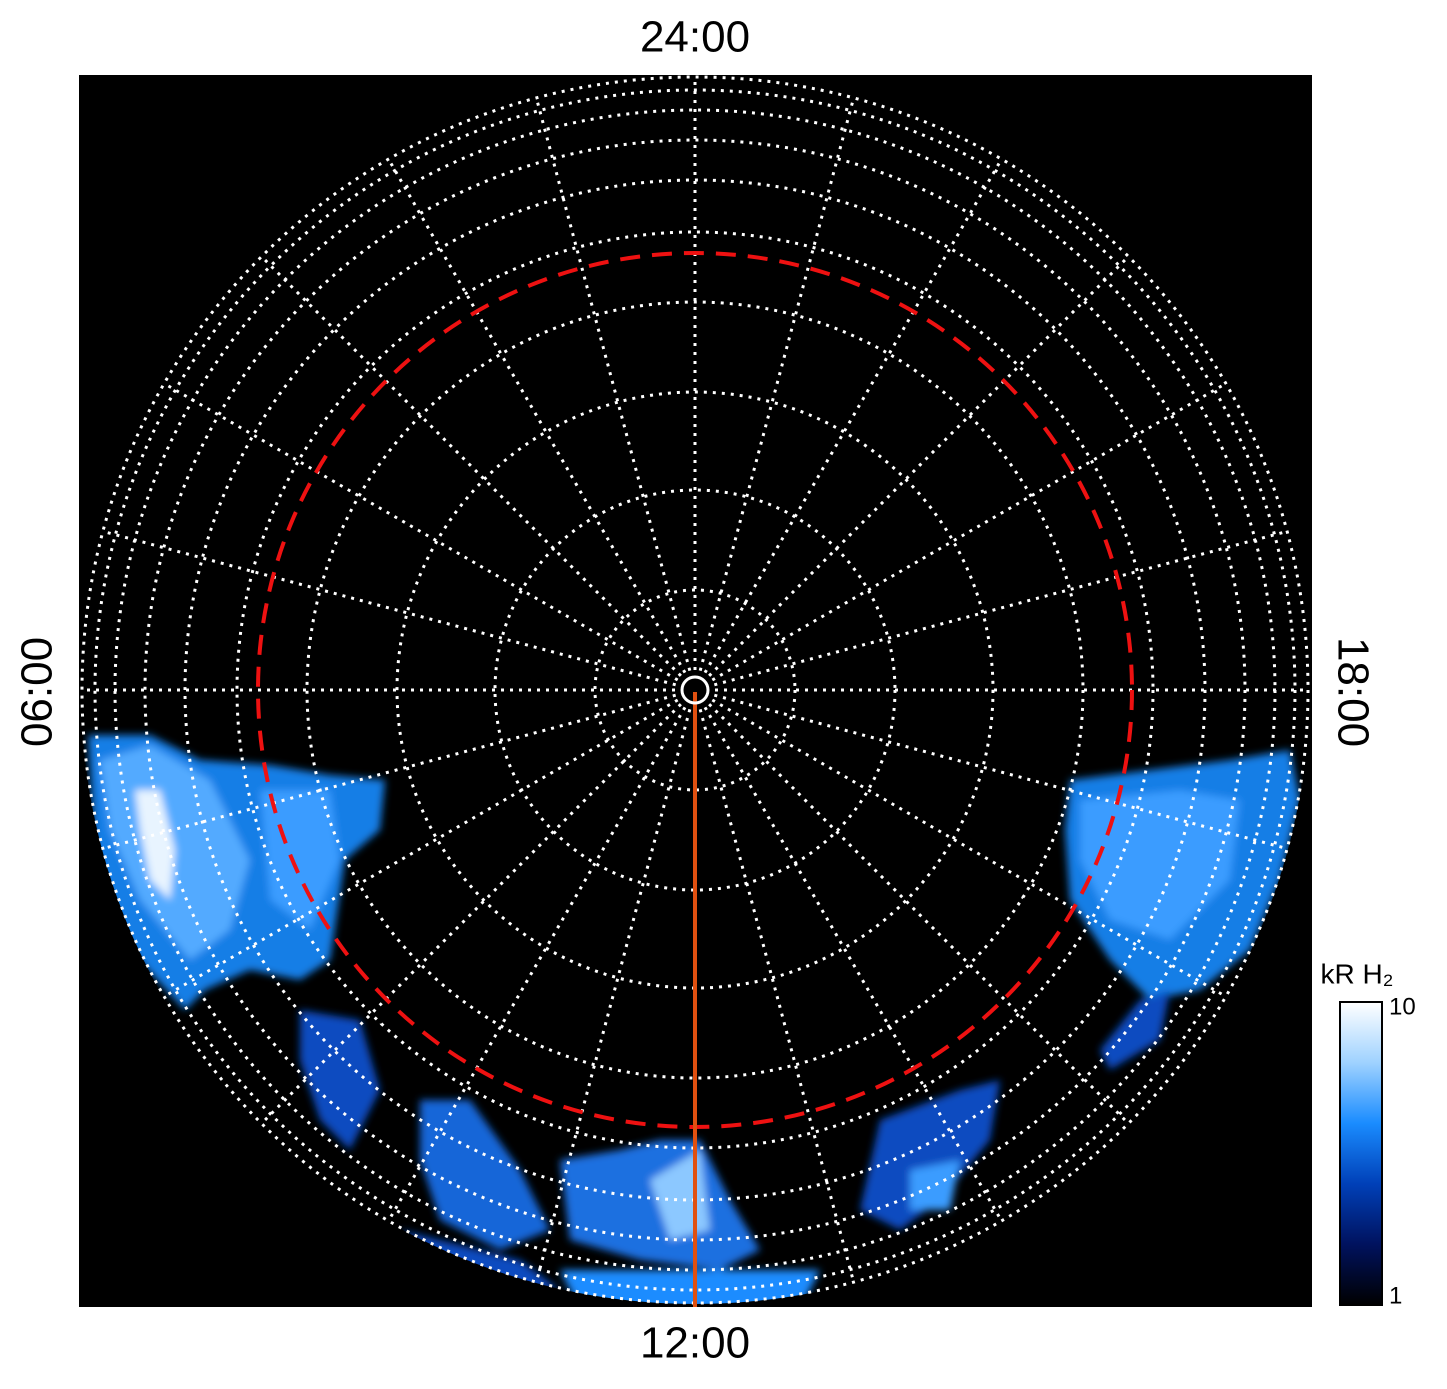  I want to click on left-label: 06:00, so click(37, 692).